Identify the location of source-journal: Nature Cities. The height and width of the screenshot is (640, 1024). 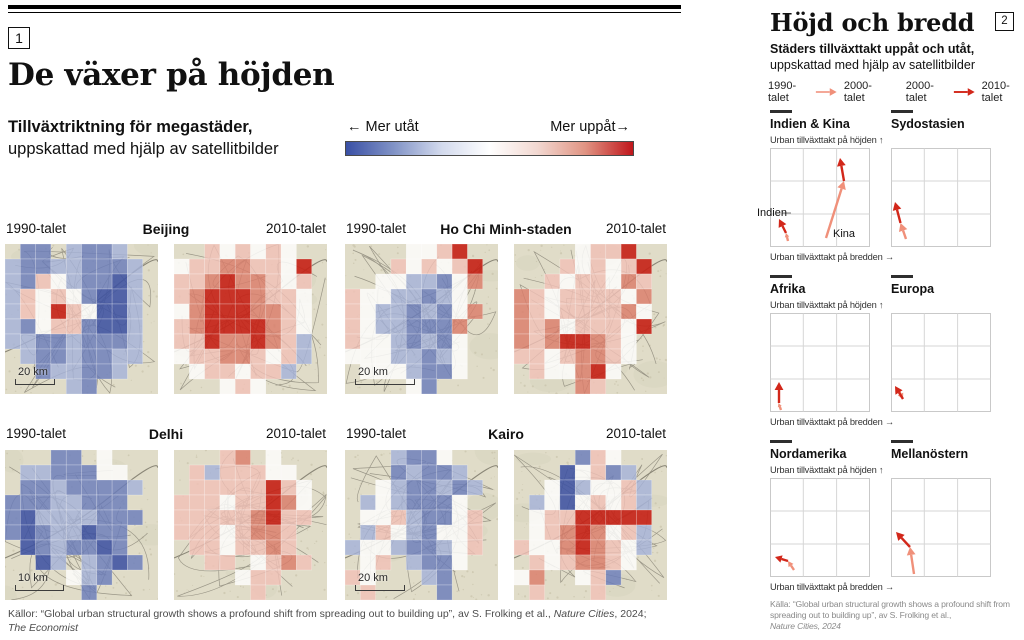
(584, 614).